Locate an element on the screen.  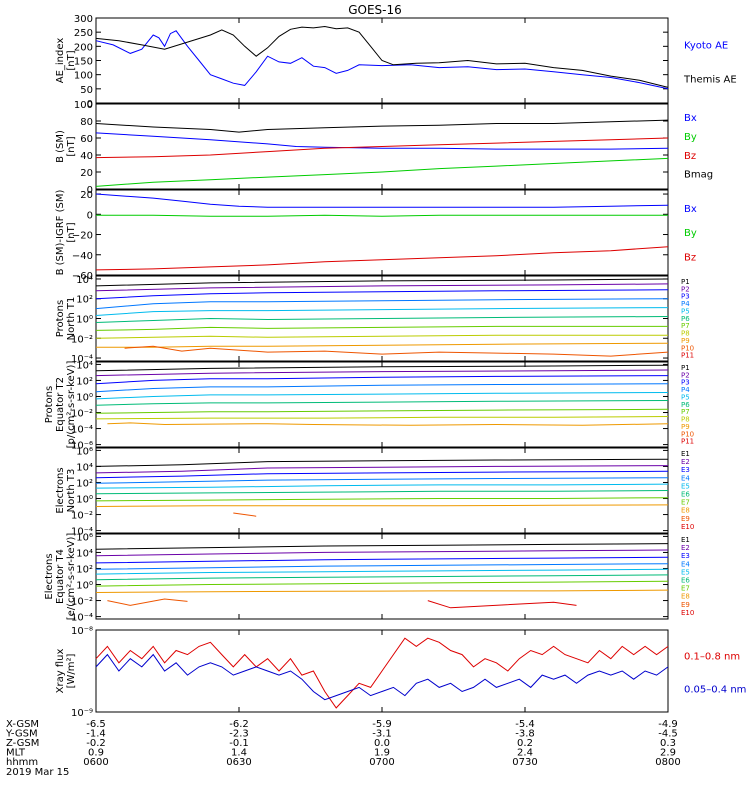
series-line-p3 is located at coordinates (382, 380).